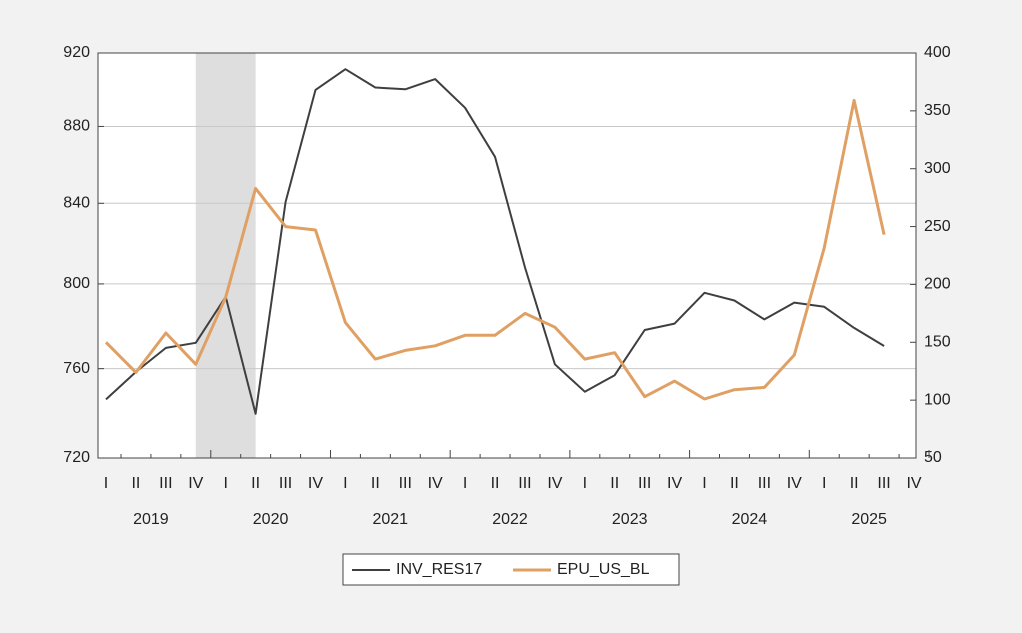  What do you see at coordinates (937, 342) in the screenshot?
I see `y2-tick-label: 150` at bounding box center [937, 342].